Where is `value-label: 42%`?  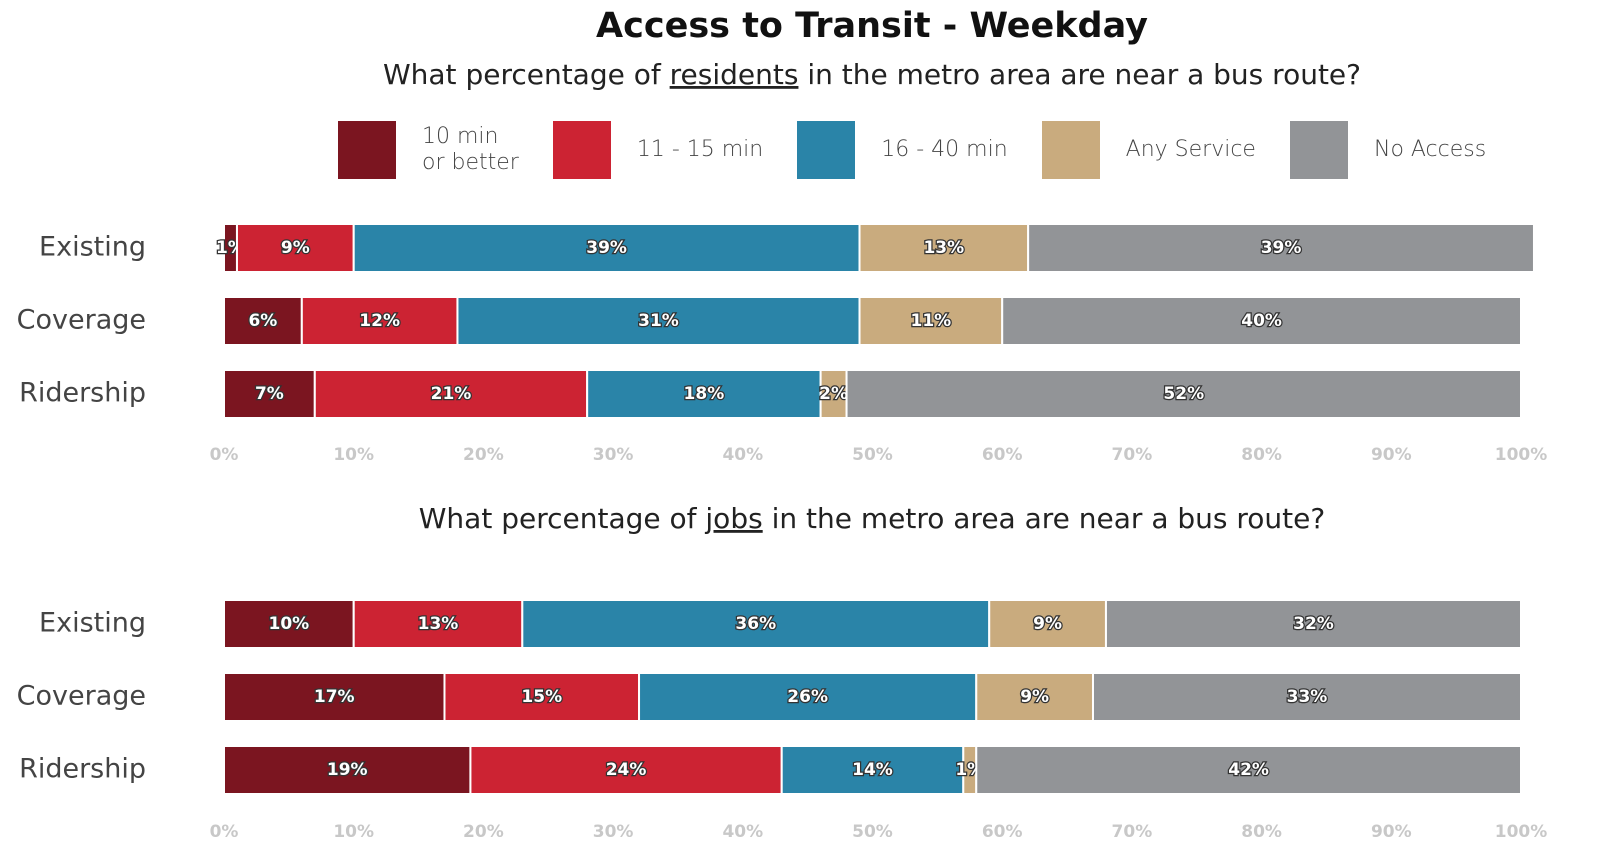
value-label: 42% is located at coordinates (1248, 770).